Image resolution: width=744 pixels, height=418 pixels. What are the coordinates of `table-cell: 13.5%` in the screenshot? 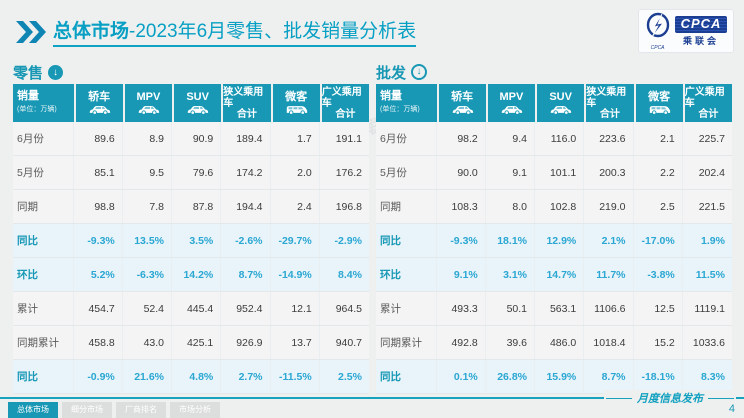 It's located at (148, 240).